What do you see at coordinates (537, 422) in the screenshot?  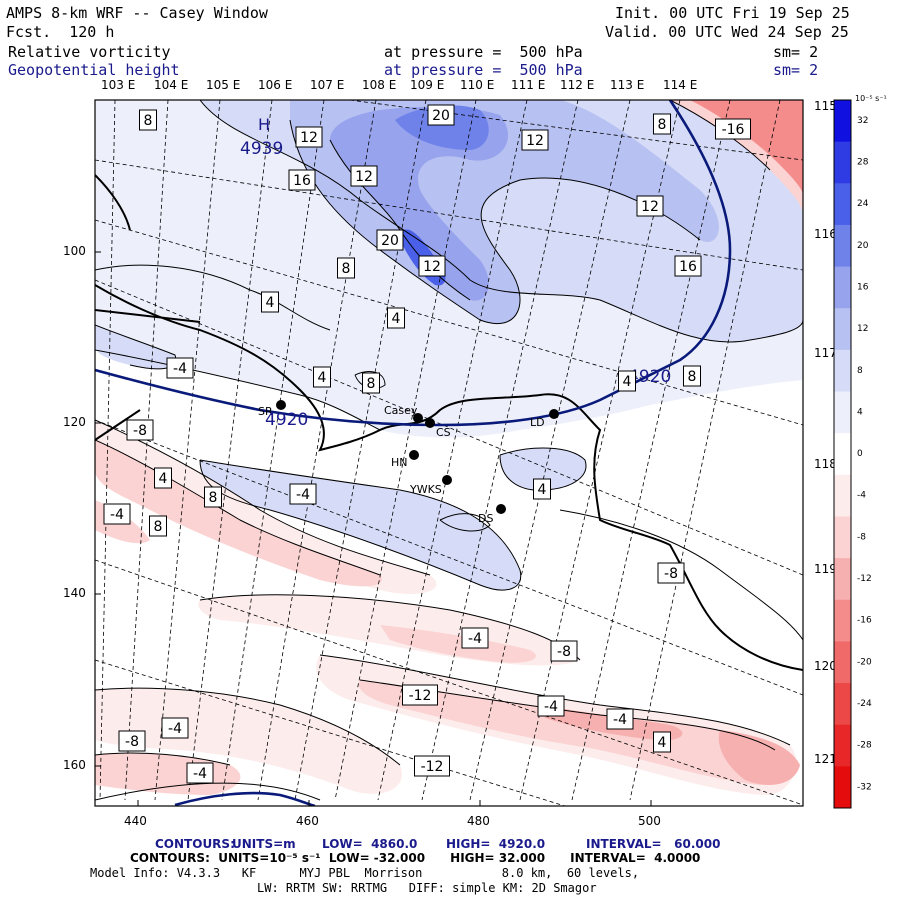 I see `station-label-ld: LD` at bounding box center [537, 422].